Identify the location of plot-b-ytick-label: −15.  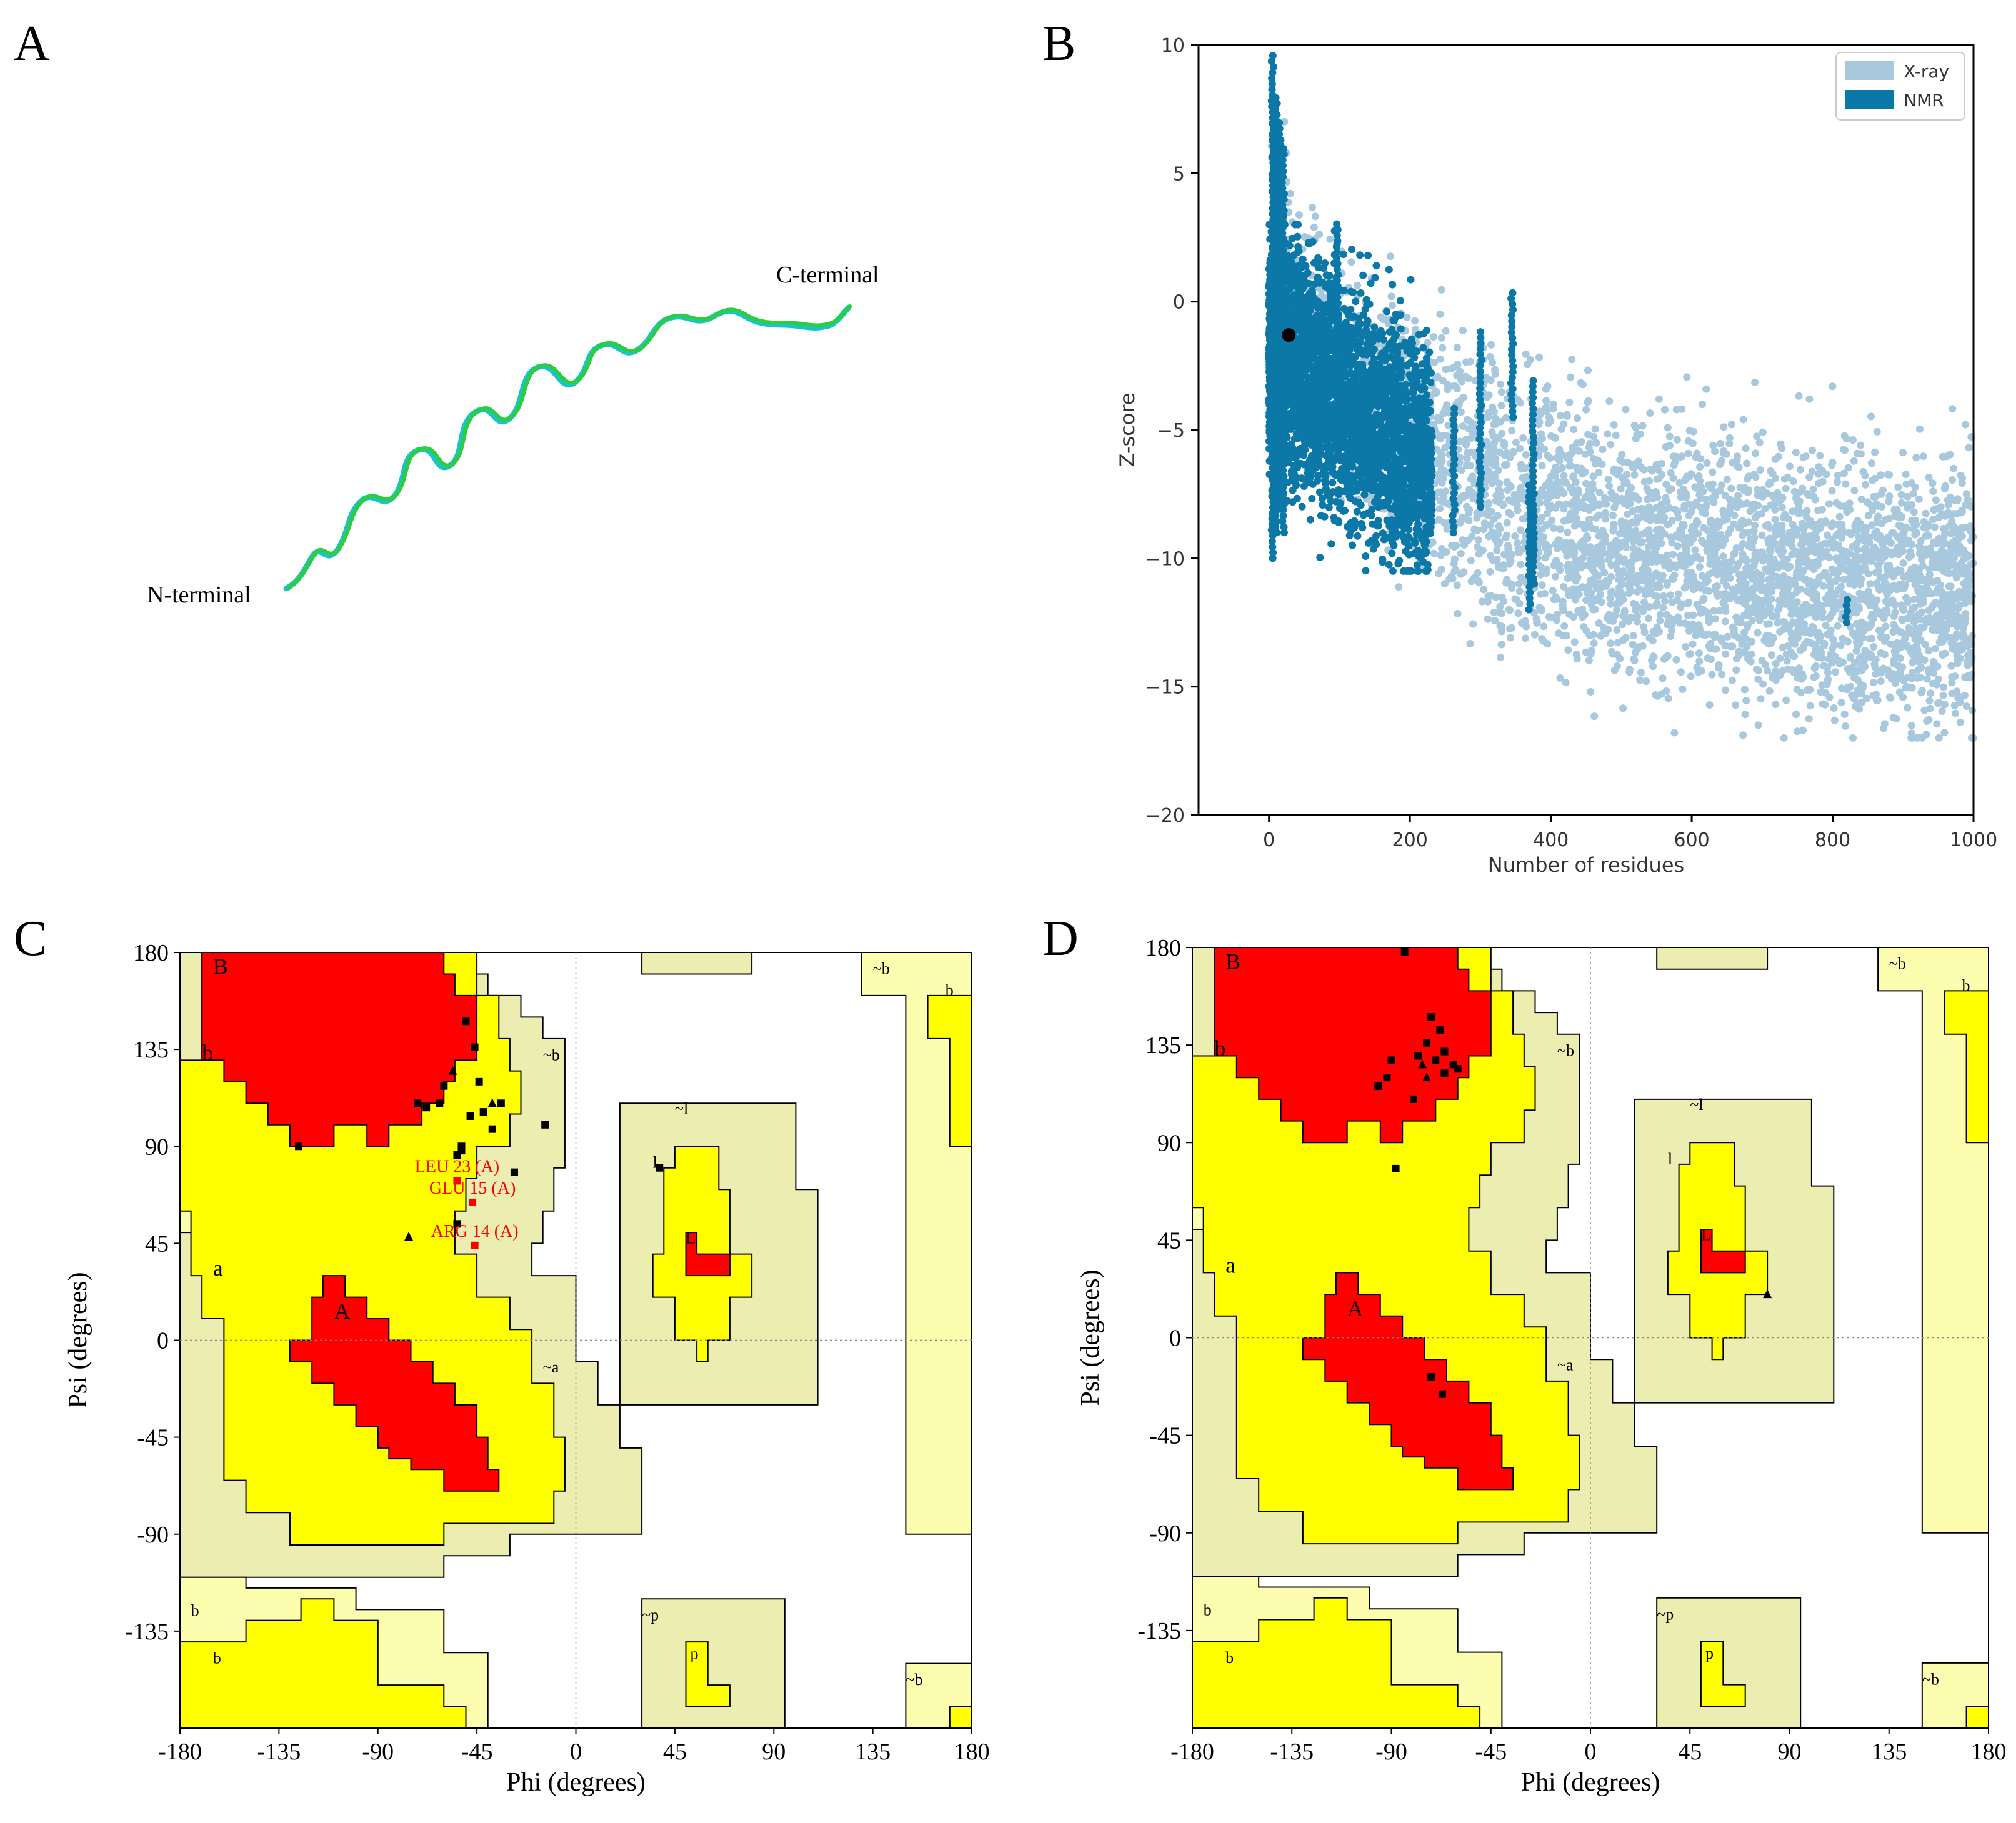
(1165, 688).